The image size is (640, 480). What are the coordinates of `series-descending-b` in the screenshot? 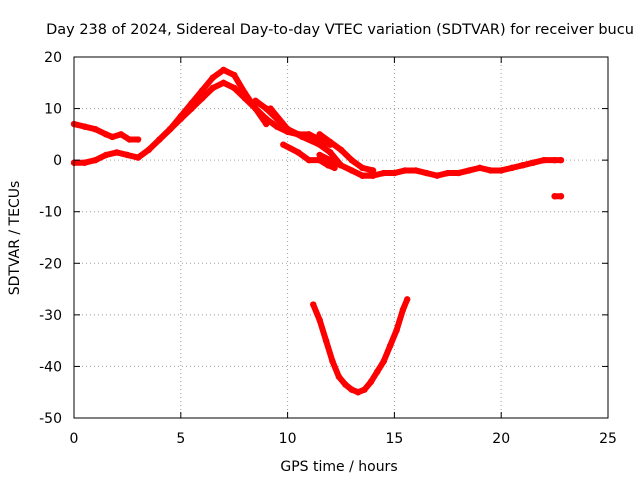 It's located at (309, 156).